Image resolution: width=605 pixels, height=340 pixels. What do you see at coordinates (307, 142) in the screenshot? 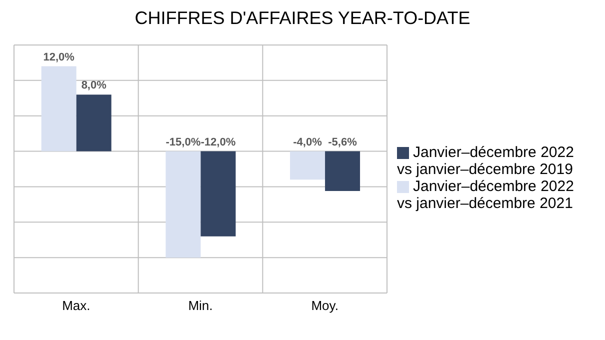
I see `data-label: -4,0%` at bounding box center [307, 142].